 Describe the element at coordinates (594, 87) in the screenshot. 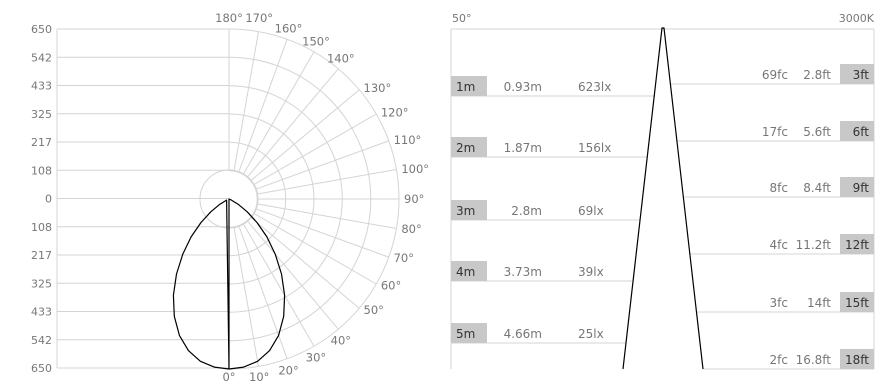

I see `illuminance-lux: 623lx` at that location.